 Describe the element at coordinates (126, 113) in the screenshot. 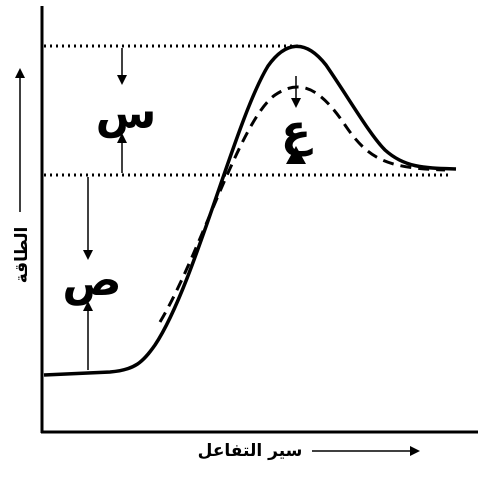

I see `s-label: س` at that location.